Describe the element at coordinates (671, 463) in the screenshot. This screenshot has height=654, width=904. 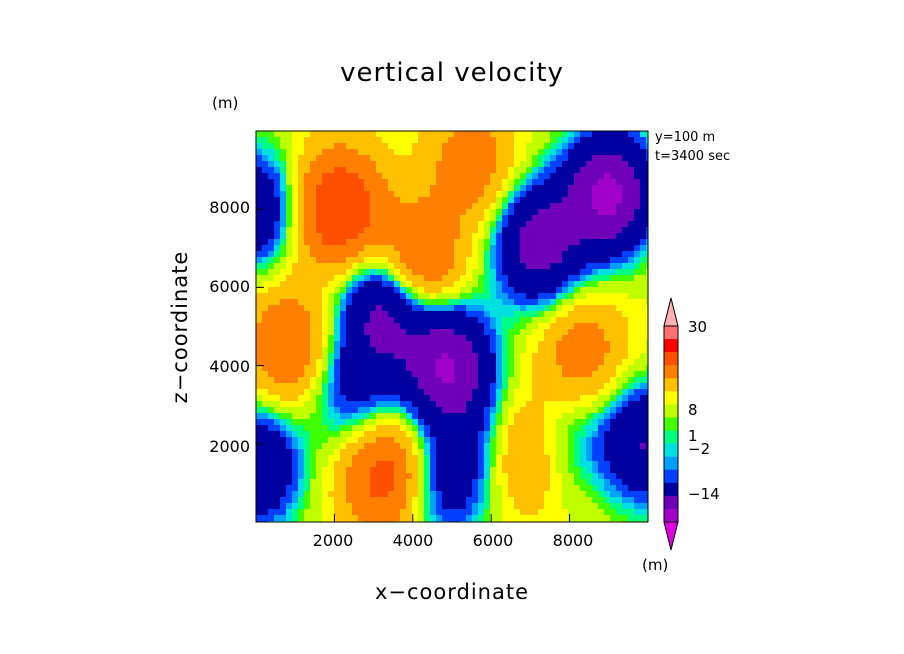
I see `colorbar-segment` at that location.